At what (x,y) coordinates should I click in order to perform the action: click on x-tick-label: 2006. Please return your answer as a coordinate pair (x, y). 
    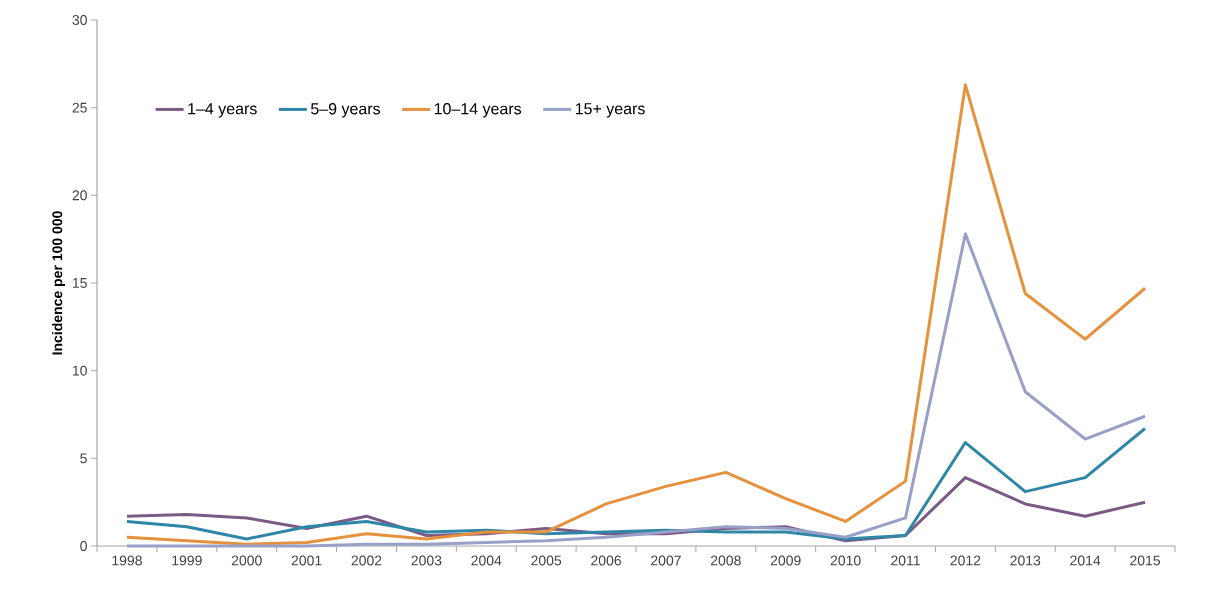
    Looking at the image, I should click on (606, 560).